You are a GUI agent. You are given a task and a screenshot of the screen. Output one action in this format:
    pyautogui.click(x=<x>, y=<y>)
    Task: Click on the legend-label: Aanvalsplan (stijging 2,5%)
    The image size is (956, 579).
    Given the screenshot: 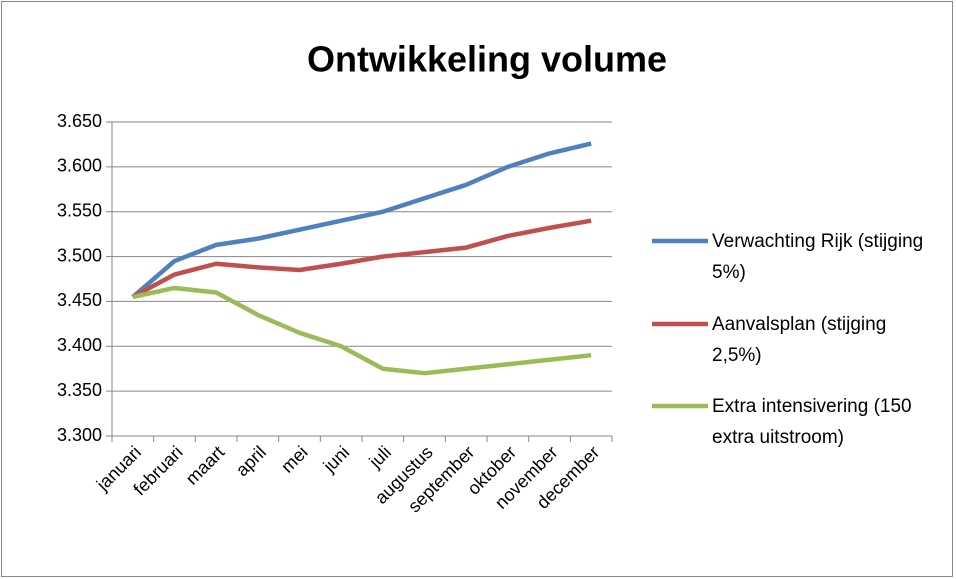 What is the action you would take?
    pyautogui.click(x=799, y=340)
    